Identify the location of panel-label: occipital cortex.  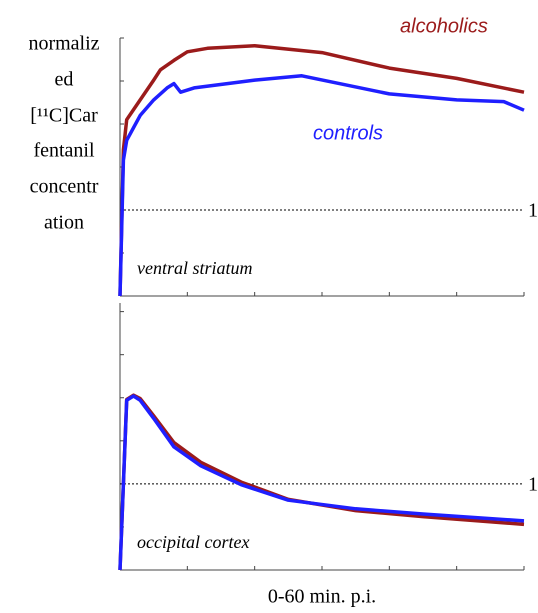
(193, 542).